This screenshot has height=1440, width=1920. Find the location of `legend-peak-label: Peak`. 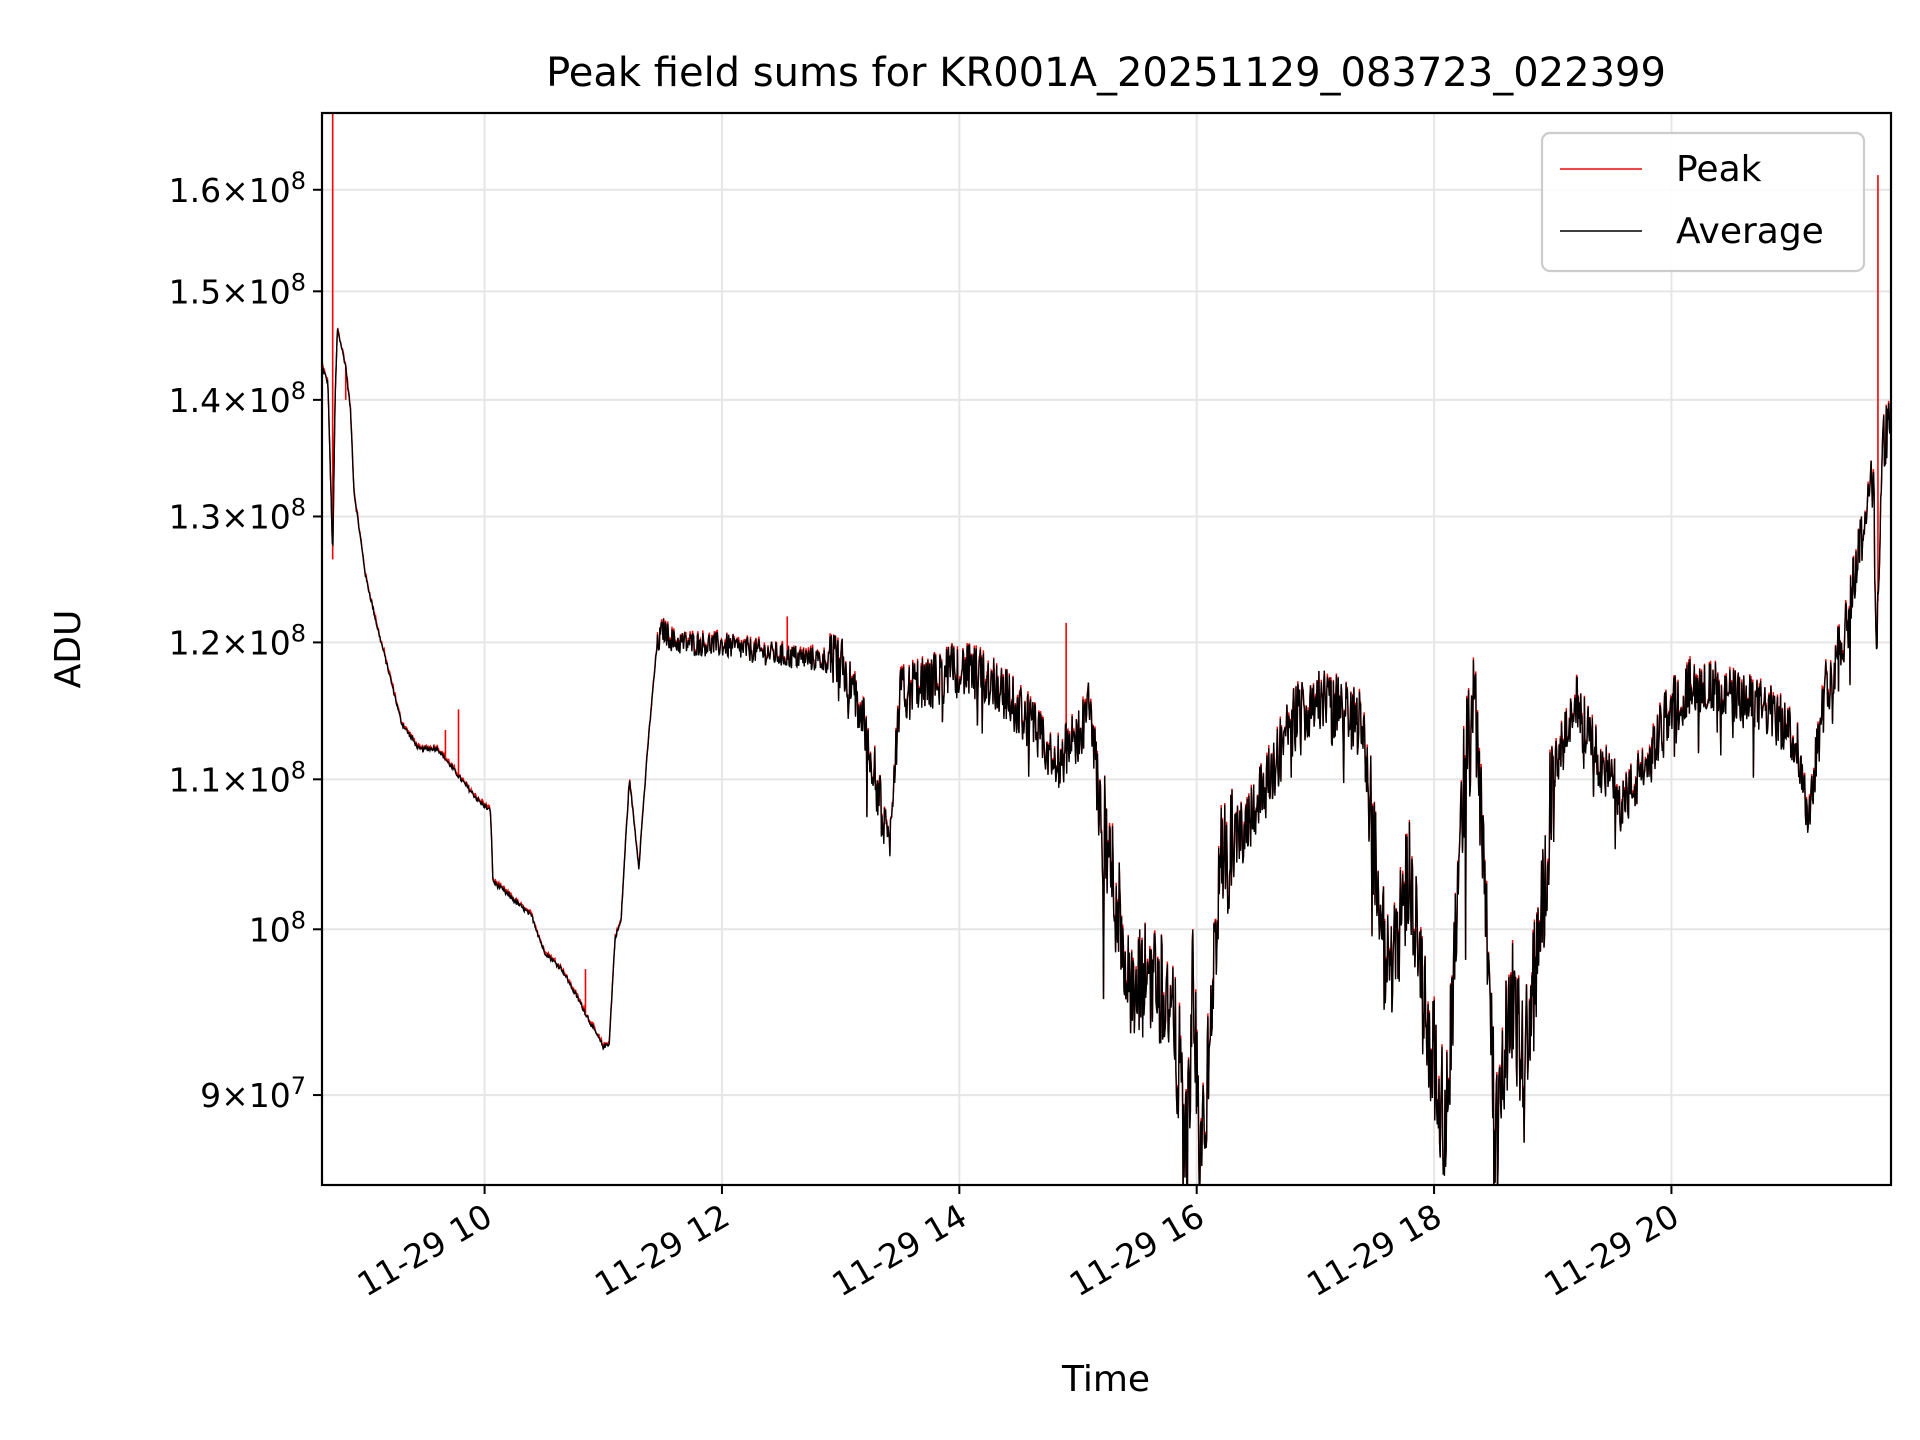

legend-peak-label: Peak is located at coordinates (1719, 169).